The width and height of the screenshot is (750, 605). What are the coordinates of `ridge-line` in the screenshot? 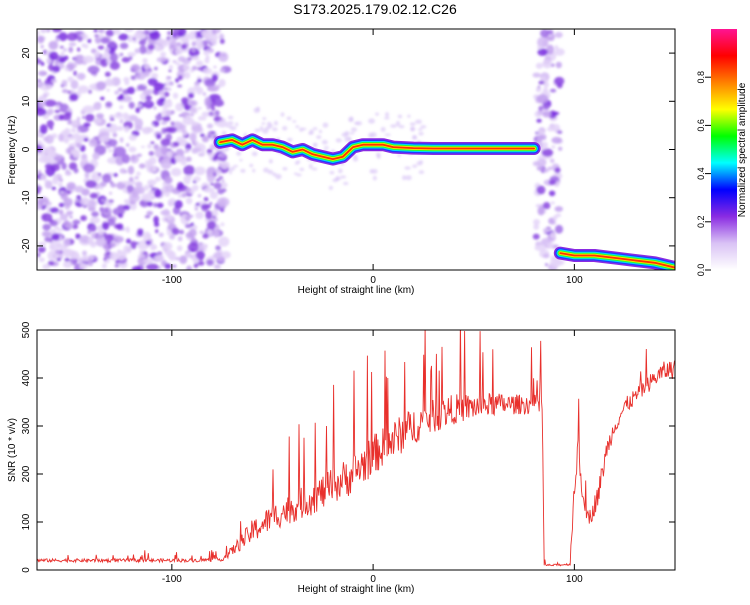 It's located at (377, 149).